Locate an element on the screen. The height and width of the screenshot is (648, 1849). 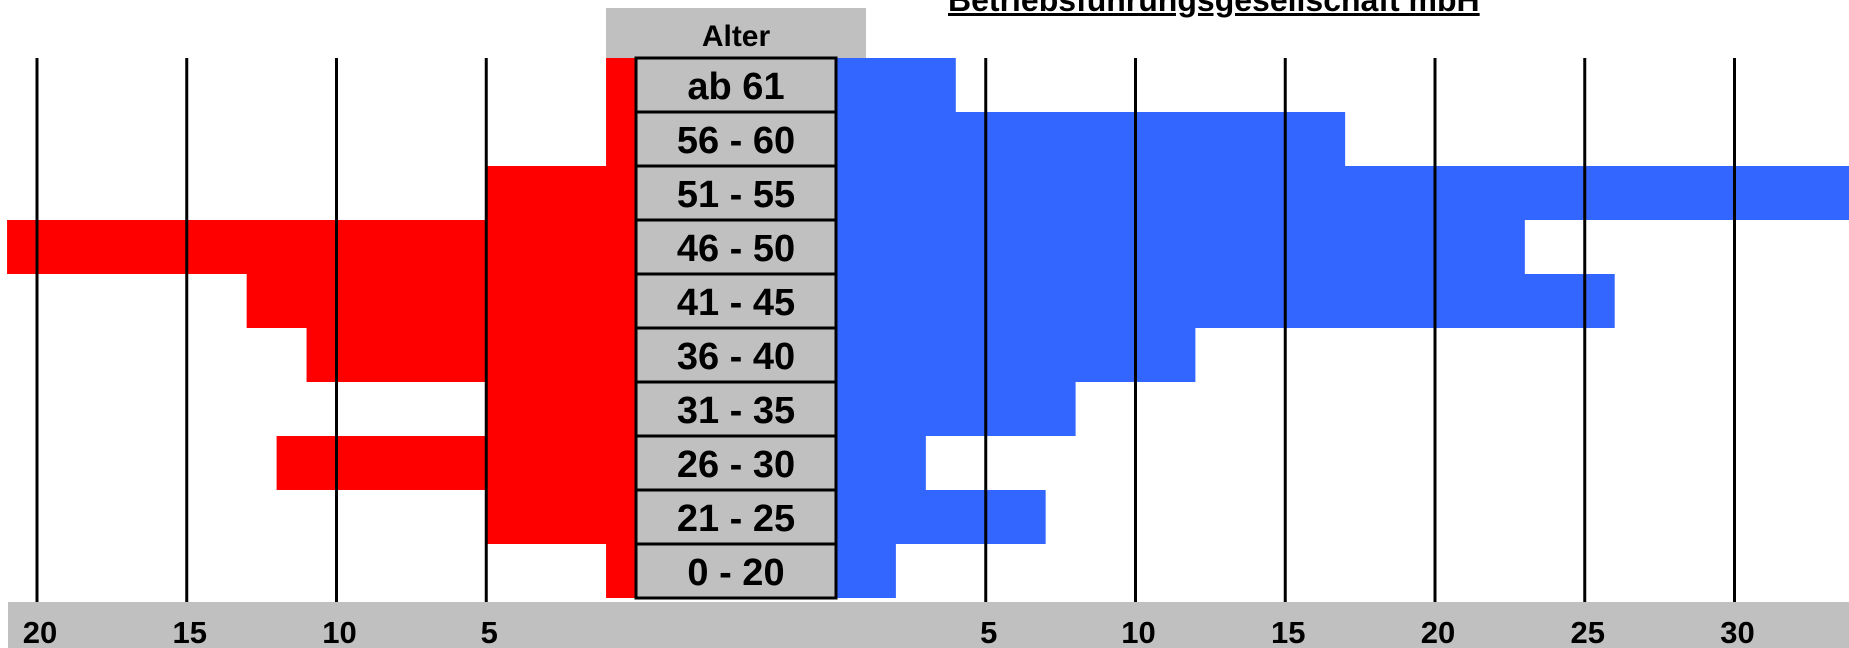
age-label-5: 36 - 40 is located at coordinates (736, 357).